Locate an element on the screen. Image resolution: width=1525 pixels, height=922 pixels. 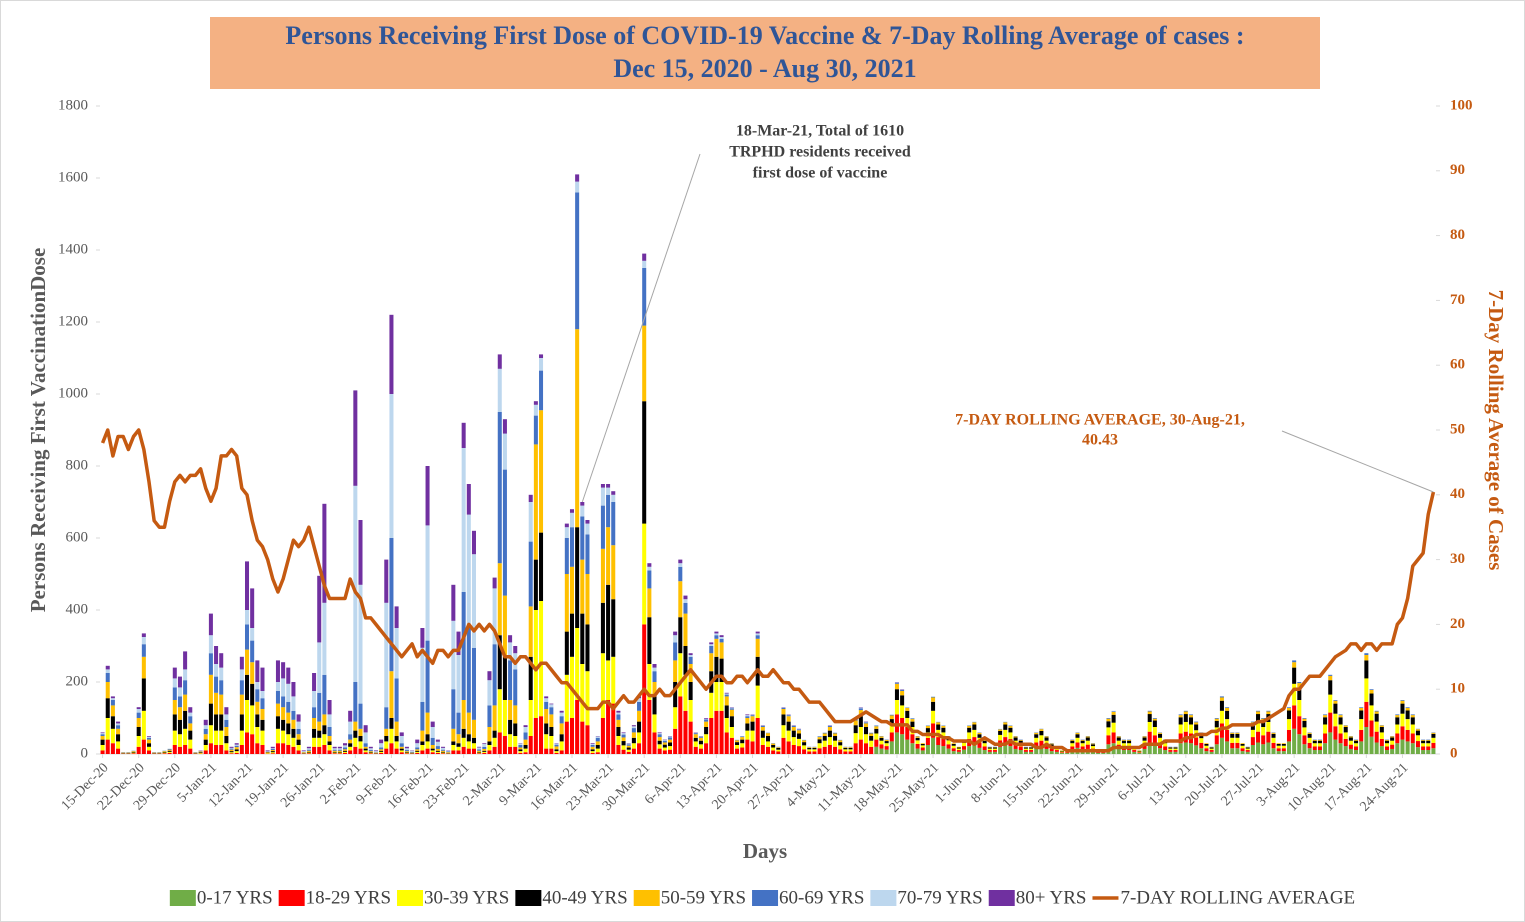
legend-swatch is located at coordinates (410, 898).